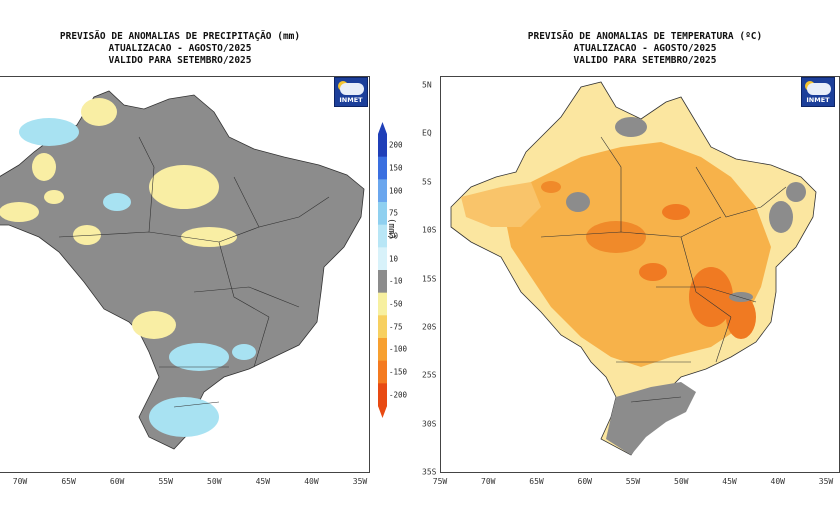  I want to click on y-tick-label: EQ, so click(427, 133).